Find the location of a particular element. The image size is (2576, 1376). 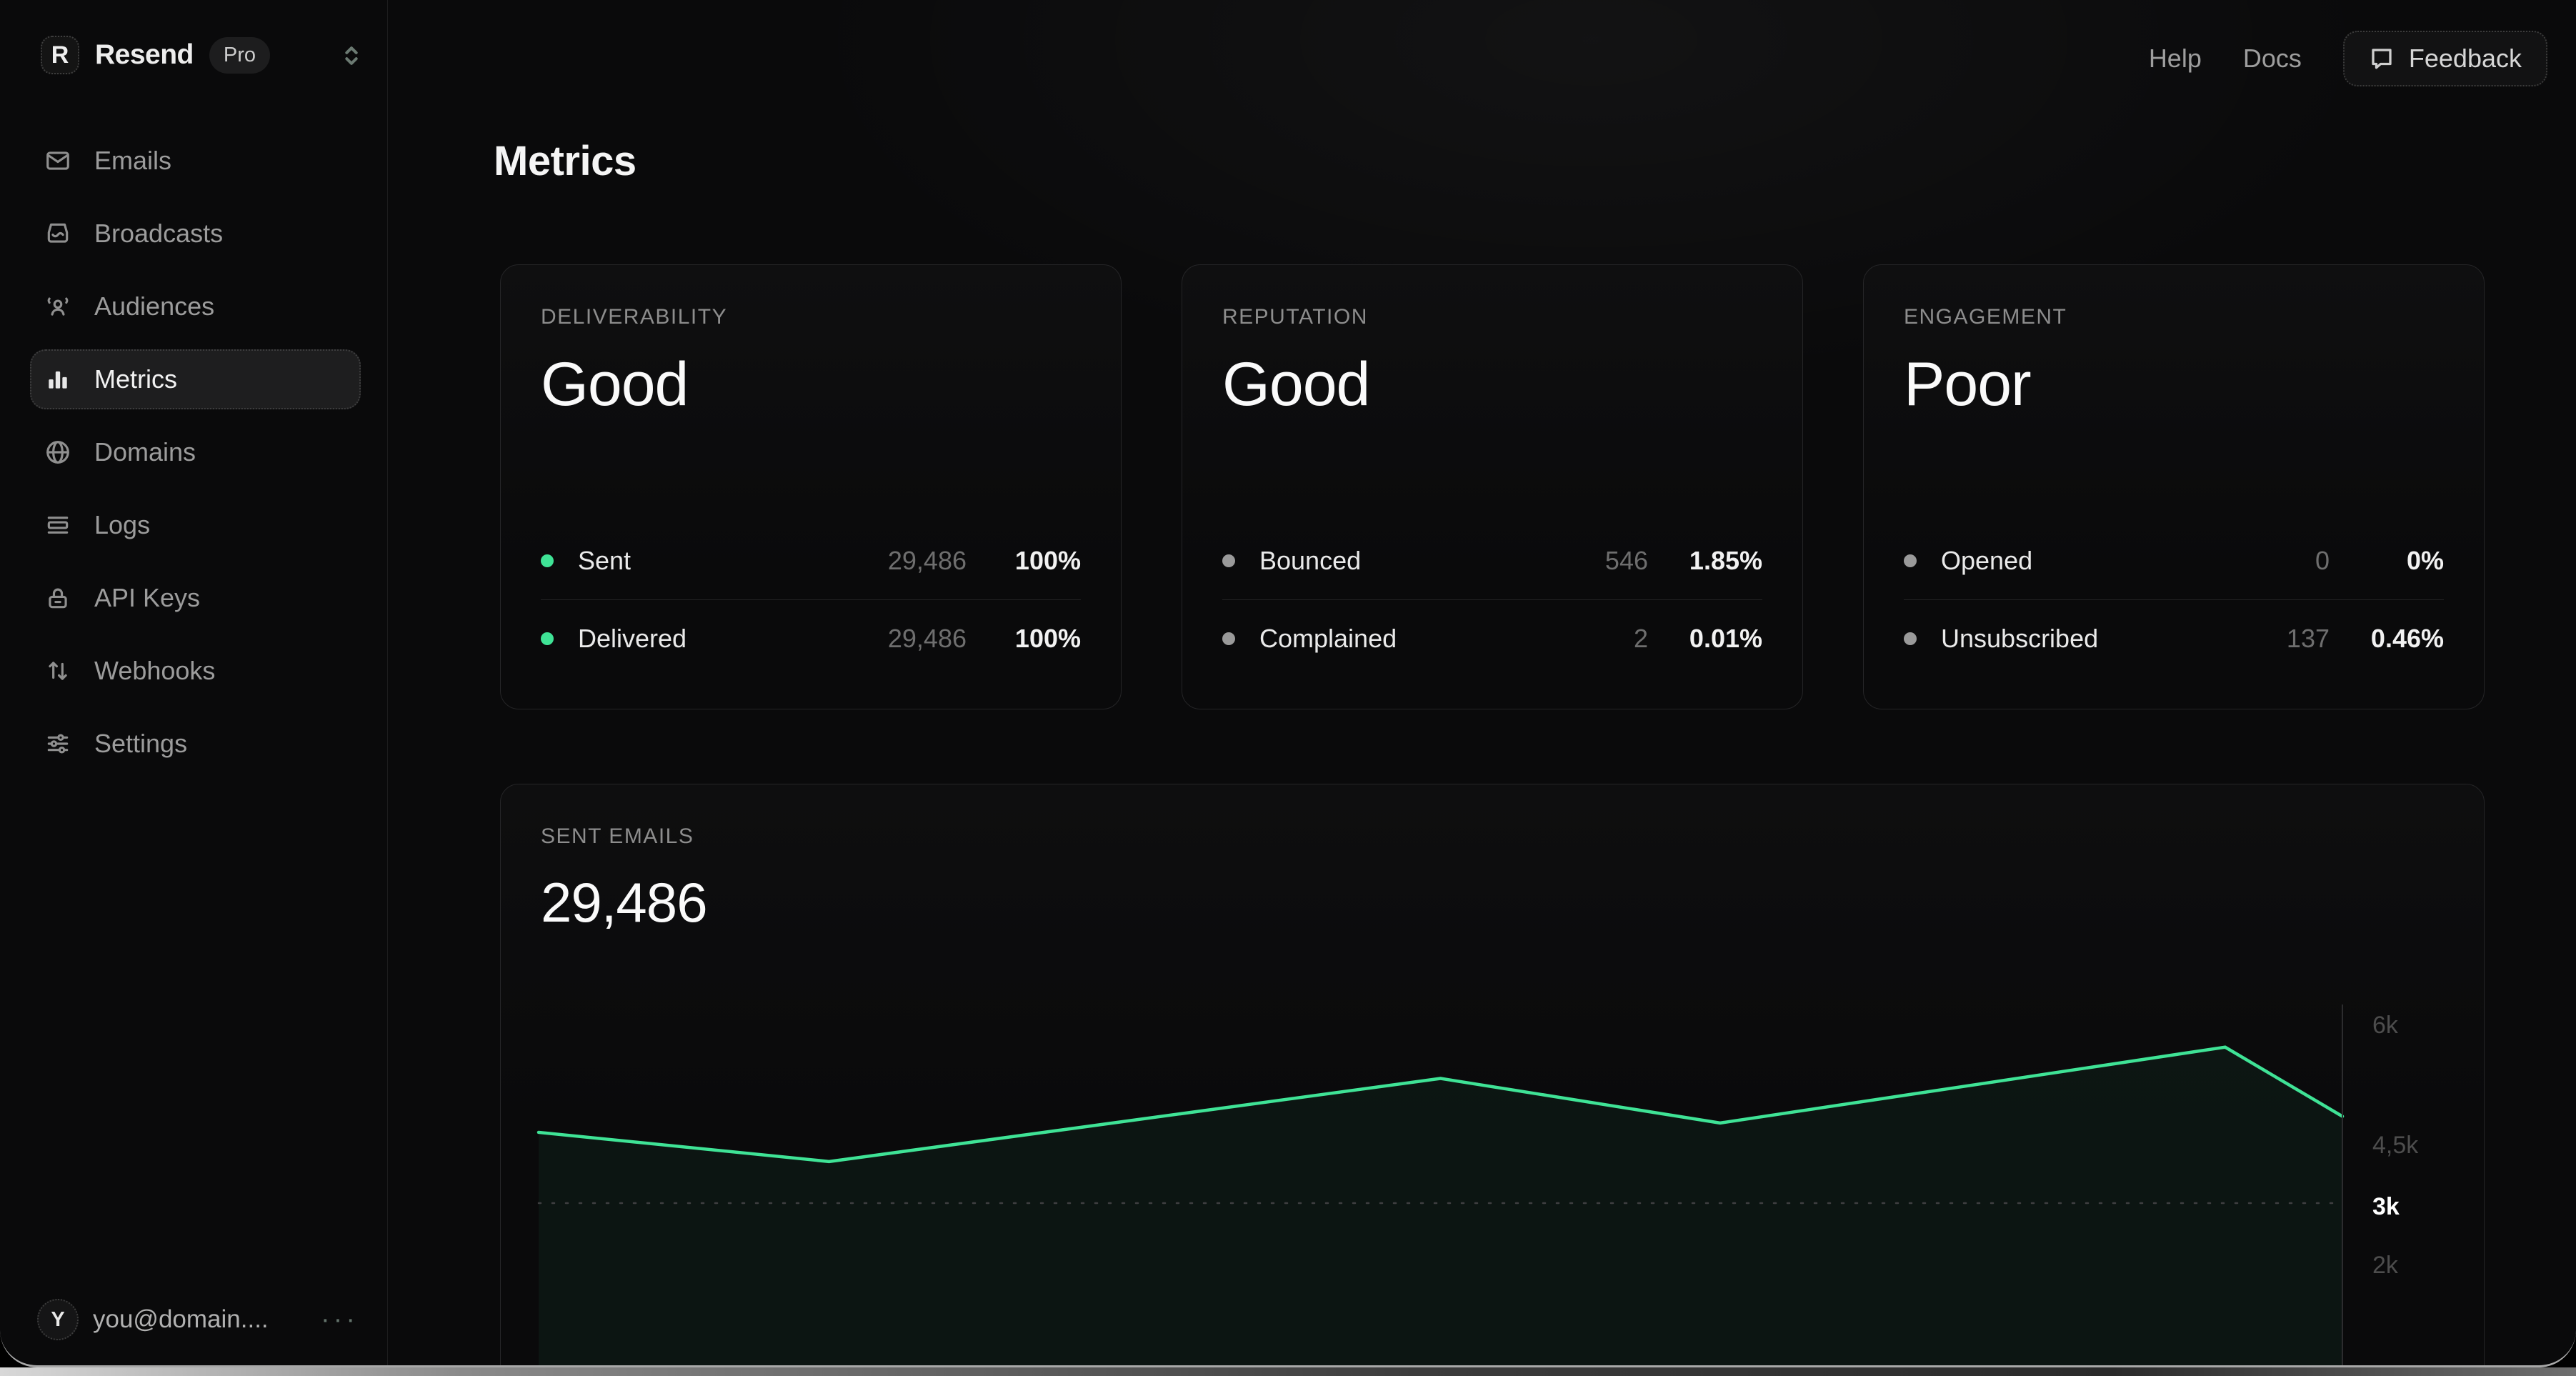

docs-link: Docs is located at coordinates (2272, 58).